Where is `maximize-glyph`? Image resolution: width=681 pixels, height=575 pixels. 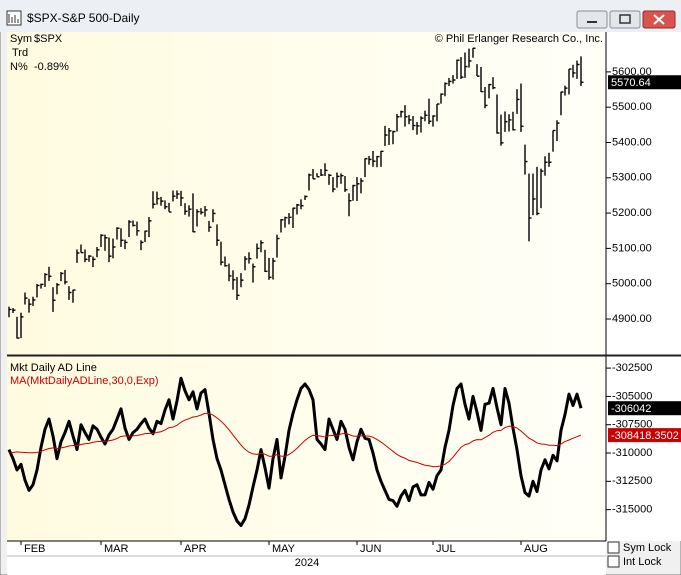 maximize-glyph is located at coordinates (625, 19).